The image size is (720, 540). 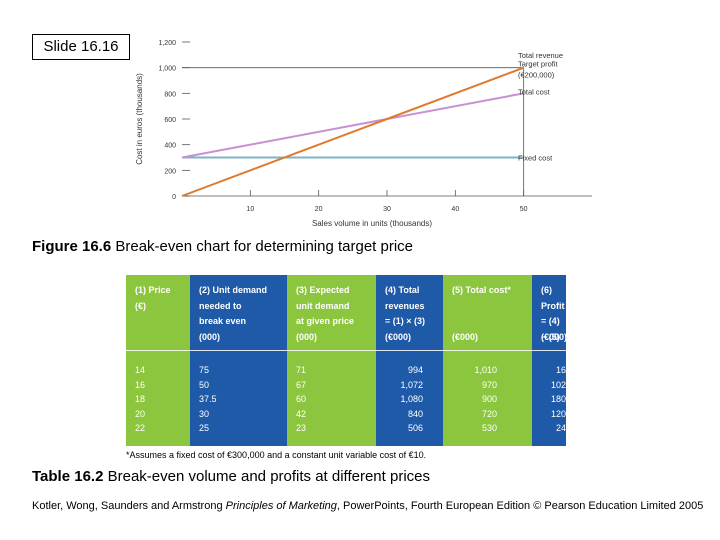 I want to click on table-column-header: (1) Price (€), so click(x=162, y=317).